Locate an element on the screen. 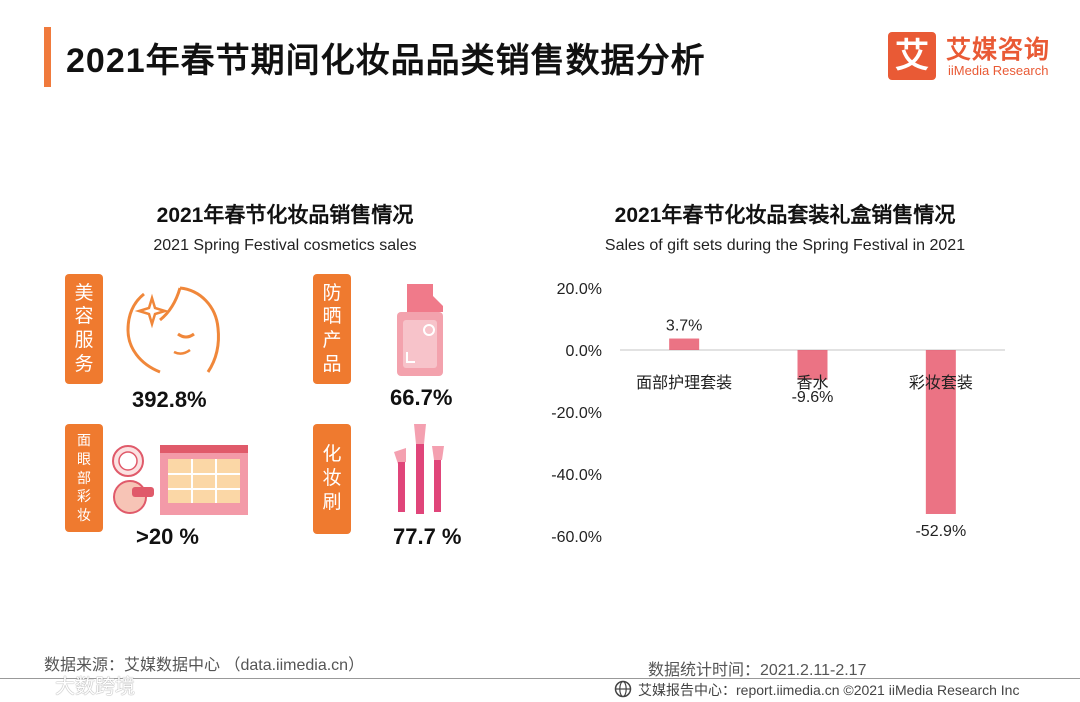 The image size is (1080, 702). logo-cn-text: 艾媒咨询 is located at coordinates (998, 50).